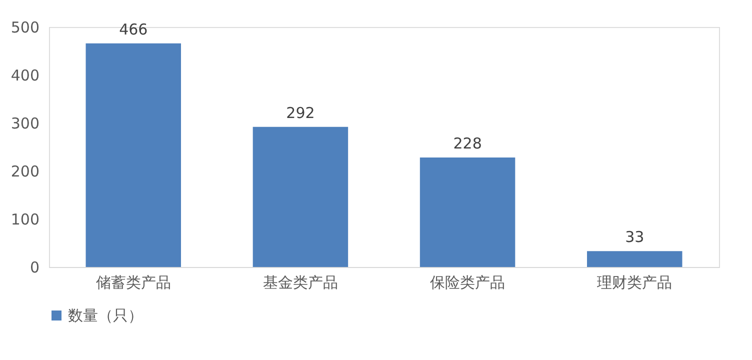 Image resolution: width=752 pixels, height=360 pixels. I want to click on y-tick-label: 0, so click(35, 267).